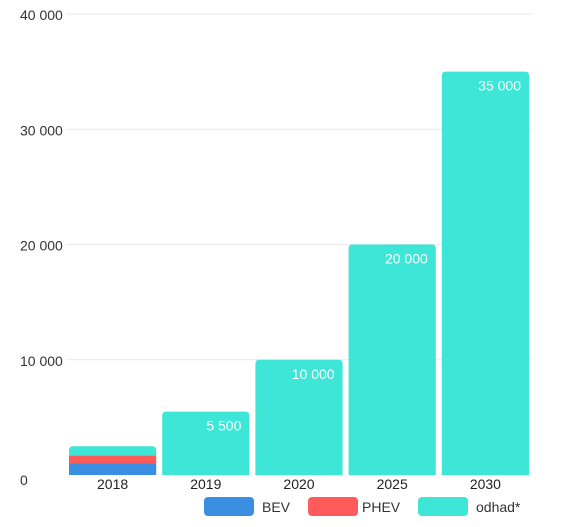 This screenshot has height=527, width=565. What do you see at coordinates (498, 507) in the screenshot?
I see `legend-label: odhad*` at bounding box center [498, 507].